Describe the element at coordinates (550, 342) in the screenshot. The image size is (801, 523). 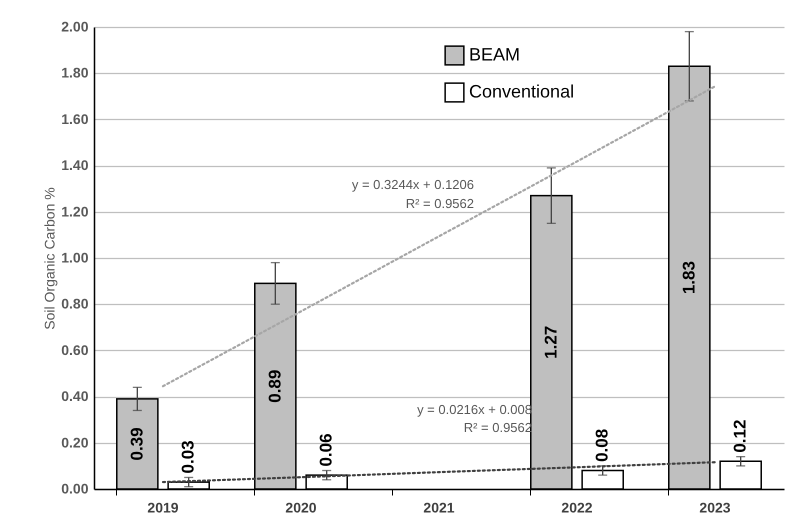
I see `data-label: 1.27` at that location.